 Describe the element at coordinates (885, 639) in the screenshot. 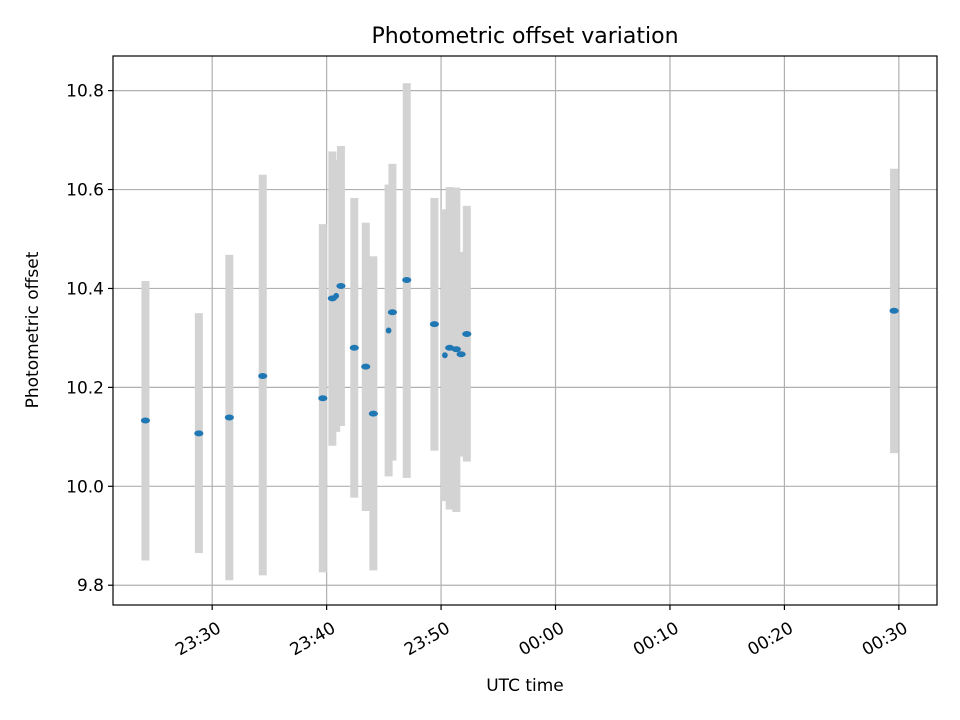

I see `x-tick-label: 00:30` at that location.